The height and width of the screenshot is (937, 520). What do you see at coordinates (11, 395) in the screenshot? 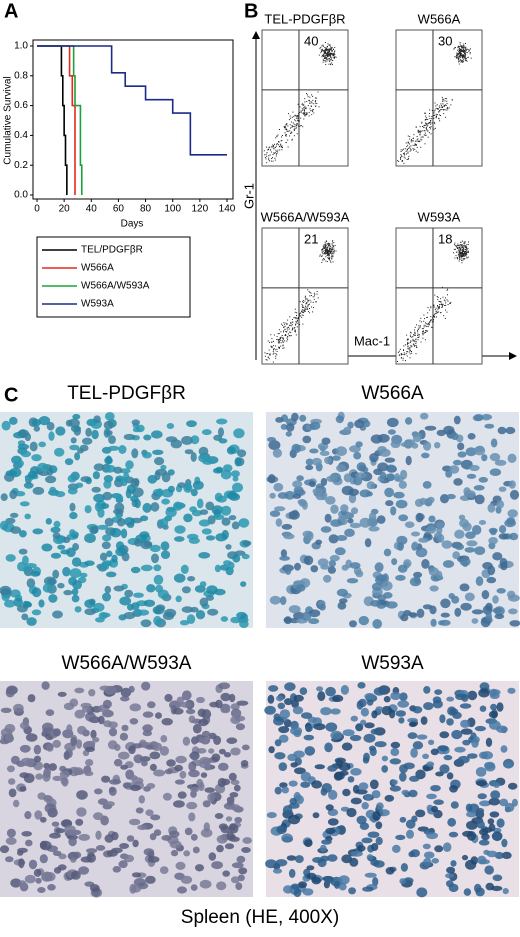
I see `panel-label: C` at bounding box center [11, 395].